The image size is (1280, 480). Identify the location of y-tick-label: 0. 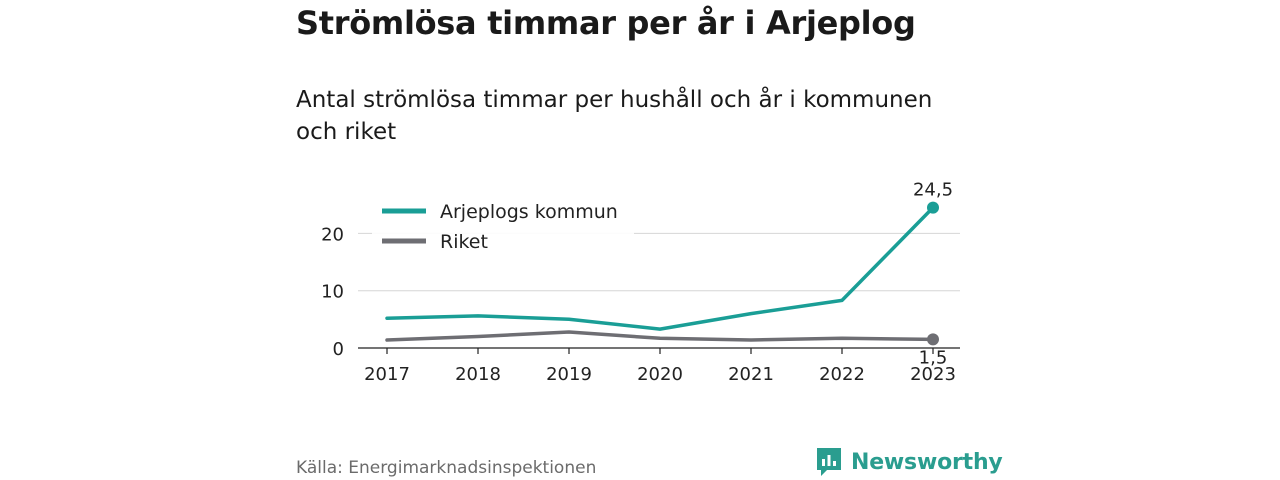
(338, 349).